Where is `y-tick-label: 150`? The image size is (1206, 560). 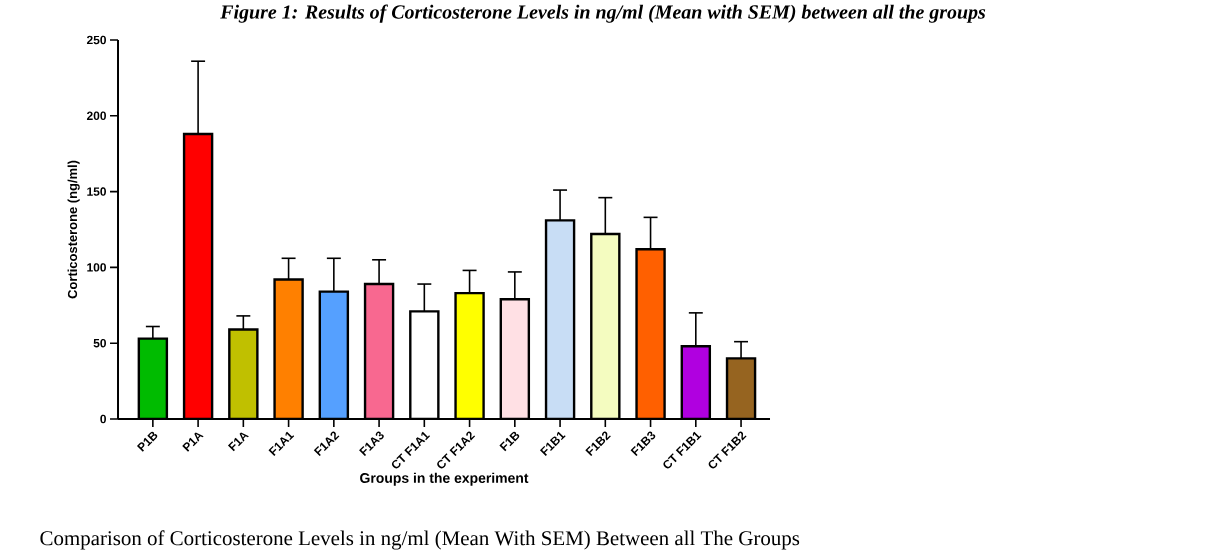
y-tick-label: 150 is located at coordinates (96, 191).